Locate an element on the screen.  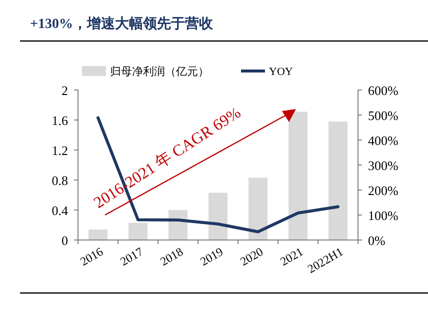
y-tick-label: 0 is located at coordinates (65, 240).